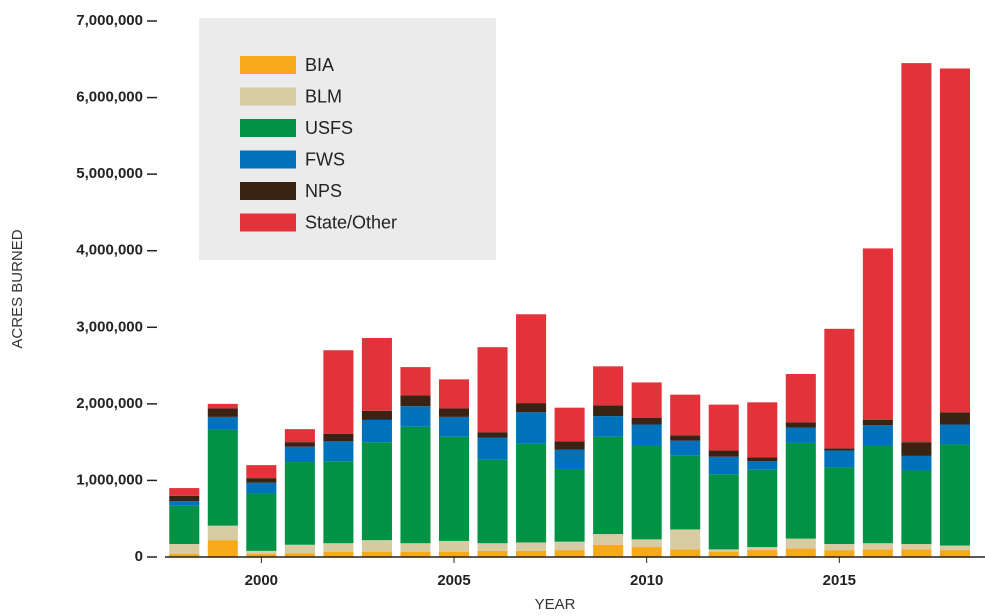 This screenshot has height=616, width=985. What do you see at coordinates (109, 97) in the screenshot?
I see `y-tick-label: 6,000,000` at bounding box center [109, 97].